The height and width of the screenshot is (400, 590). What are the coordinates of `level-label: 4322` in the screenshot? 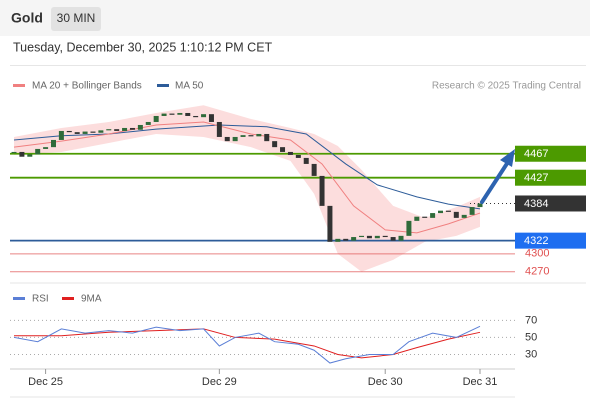 It's located at (536, 241).